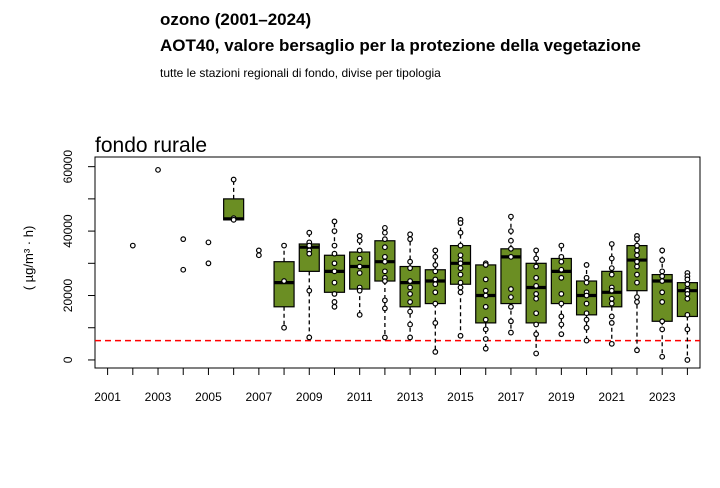 Image resolution: width=720 pixels, height=488 pixels. What do you see at coordinates (662, 397) in the screenshot?
I see `x-tick-label: 2023` at bounding box center [662, 397].